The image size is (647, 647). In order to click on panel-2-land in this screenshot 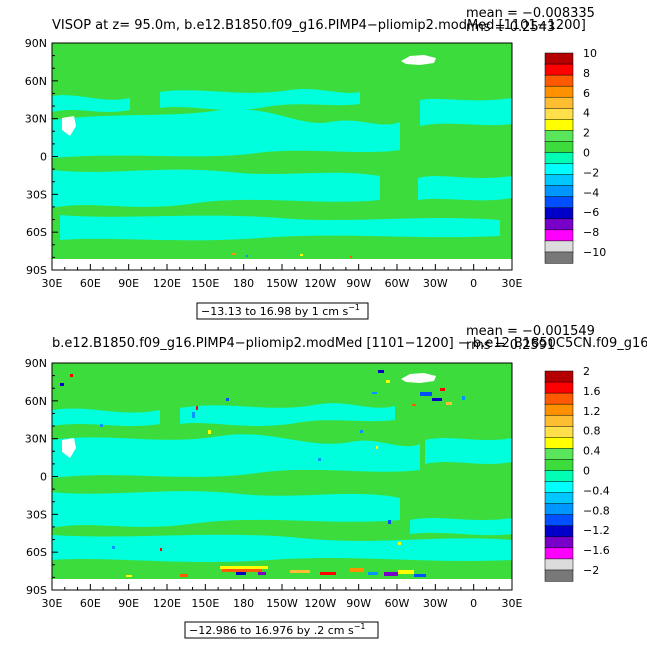, I will do `click(249, 415)`.